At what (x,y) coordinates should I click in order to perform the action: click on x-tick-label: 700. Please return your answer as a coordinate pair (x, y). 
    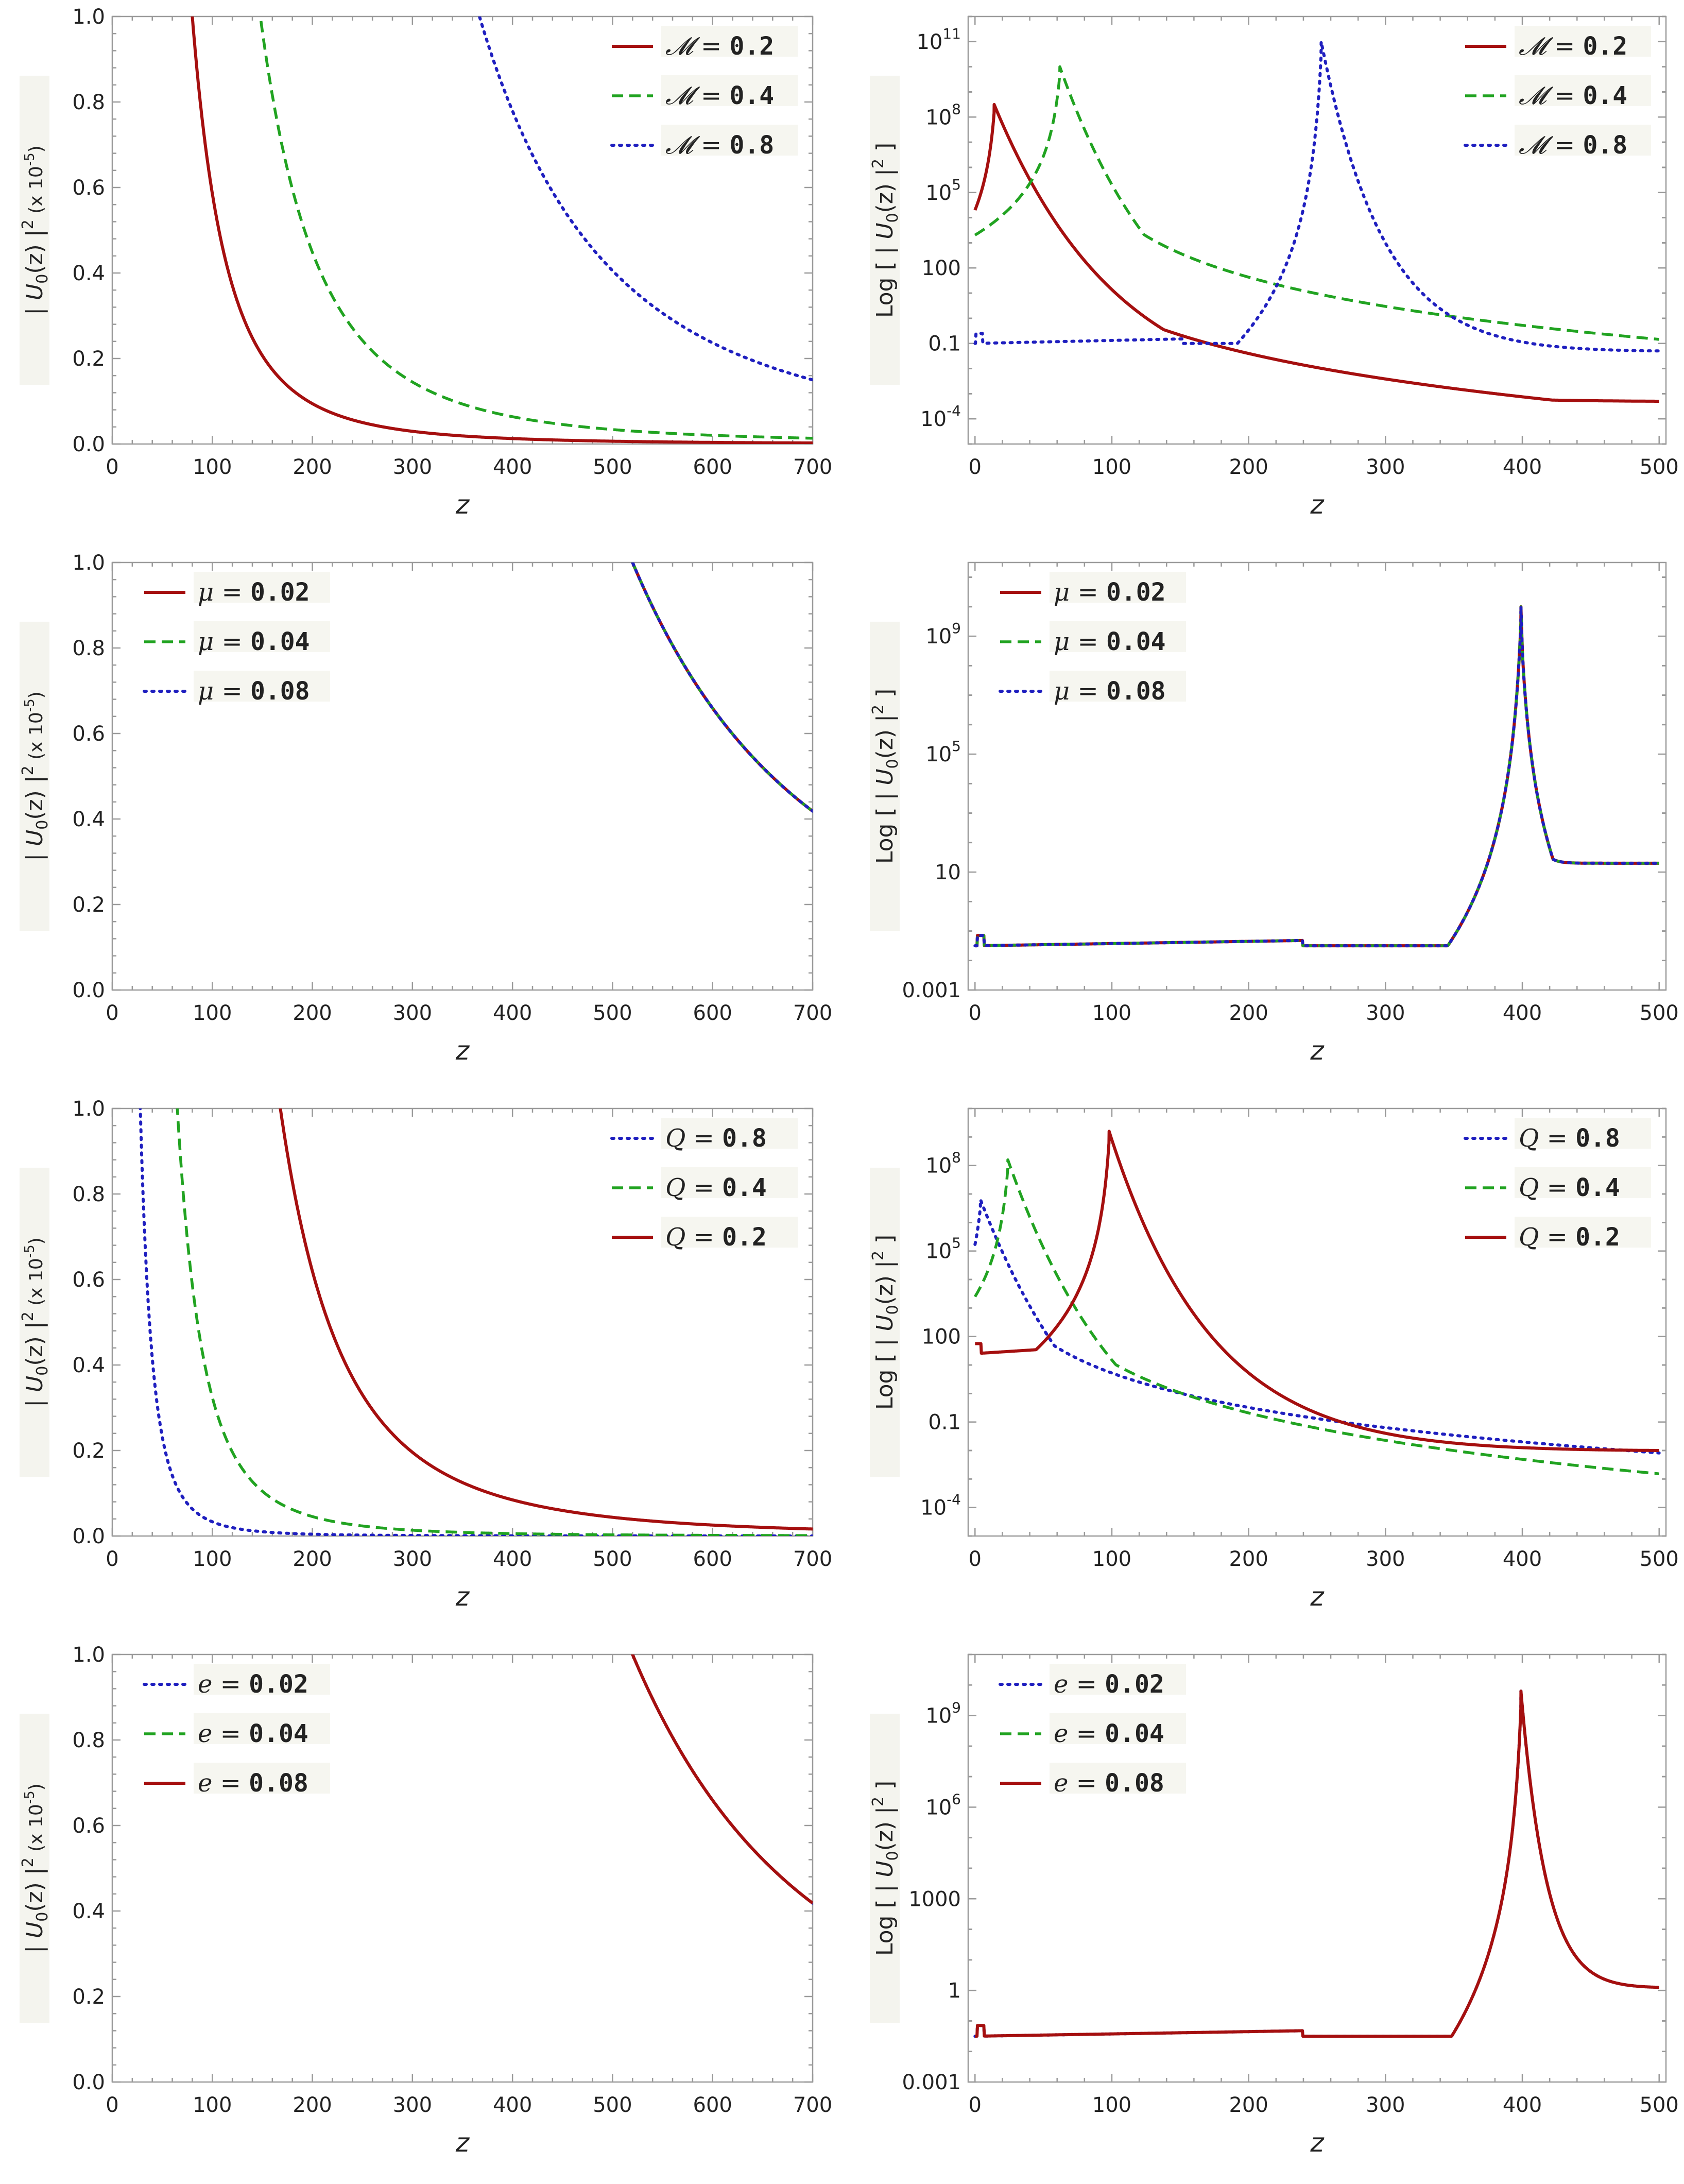
    Looking at the image, I should click on (812, 1013).